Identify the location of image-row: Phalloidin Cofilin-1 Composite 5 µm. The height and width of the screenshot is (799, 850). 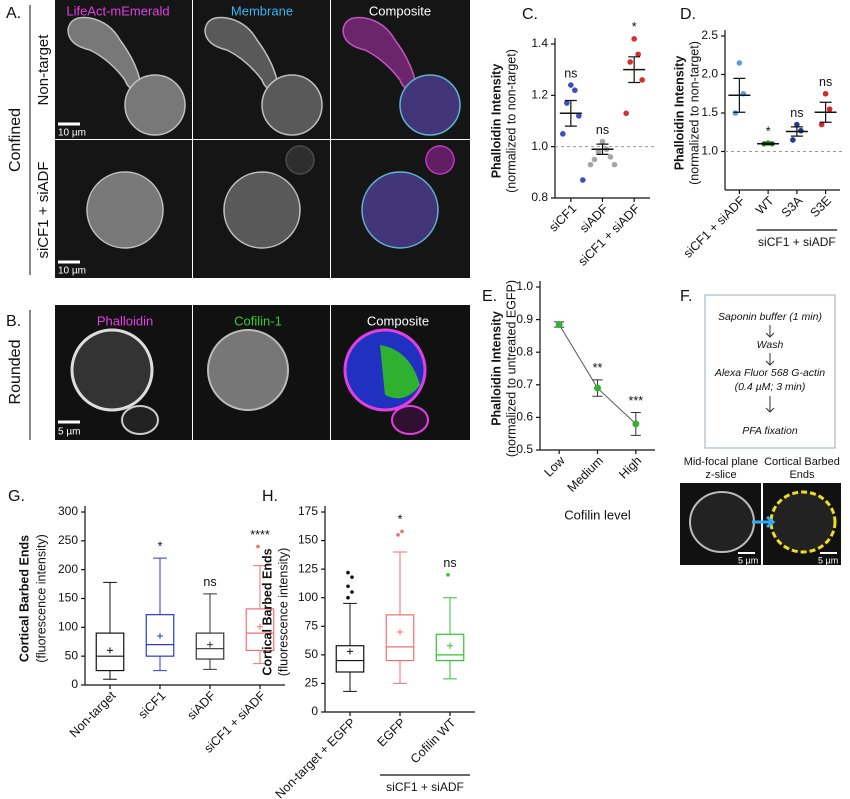
(262, 372).